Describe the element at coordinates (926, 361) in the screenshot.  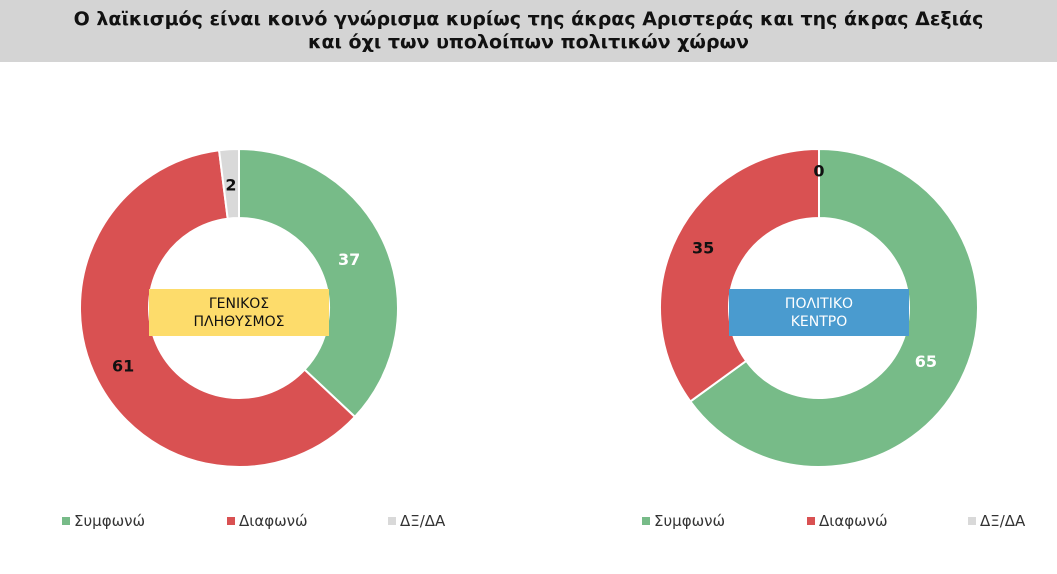
I see `data-label-agree: 65` at that location.